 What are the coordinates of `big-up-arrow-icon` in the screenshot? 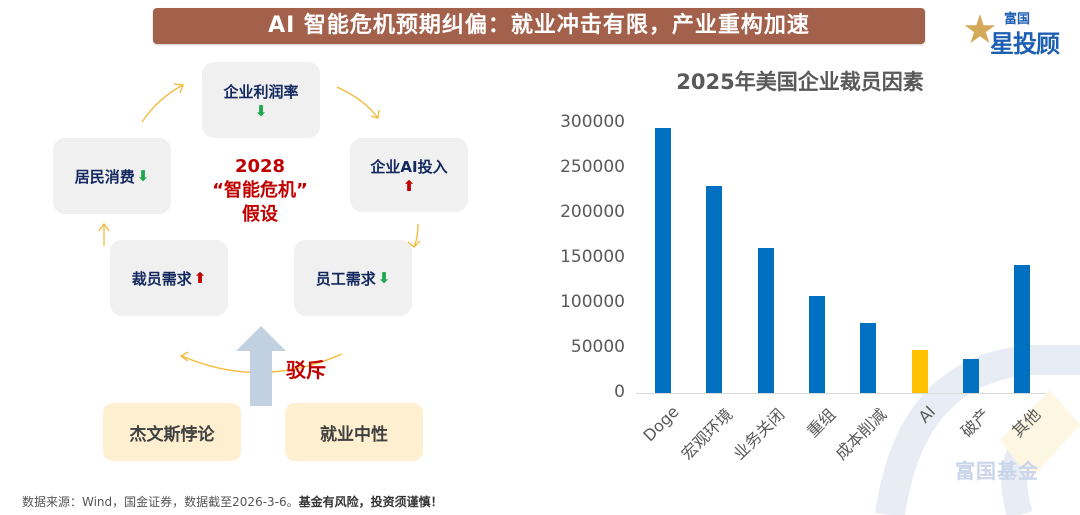 It's located at (261, 366).